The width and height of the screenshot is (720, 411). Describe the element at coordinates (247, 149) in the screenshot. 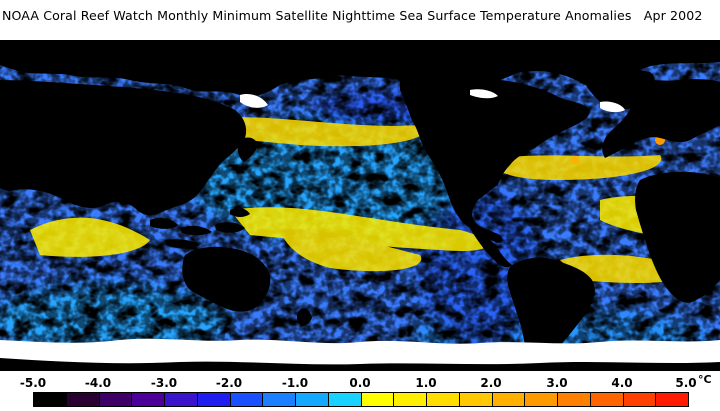

I see `japan` at that location.